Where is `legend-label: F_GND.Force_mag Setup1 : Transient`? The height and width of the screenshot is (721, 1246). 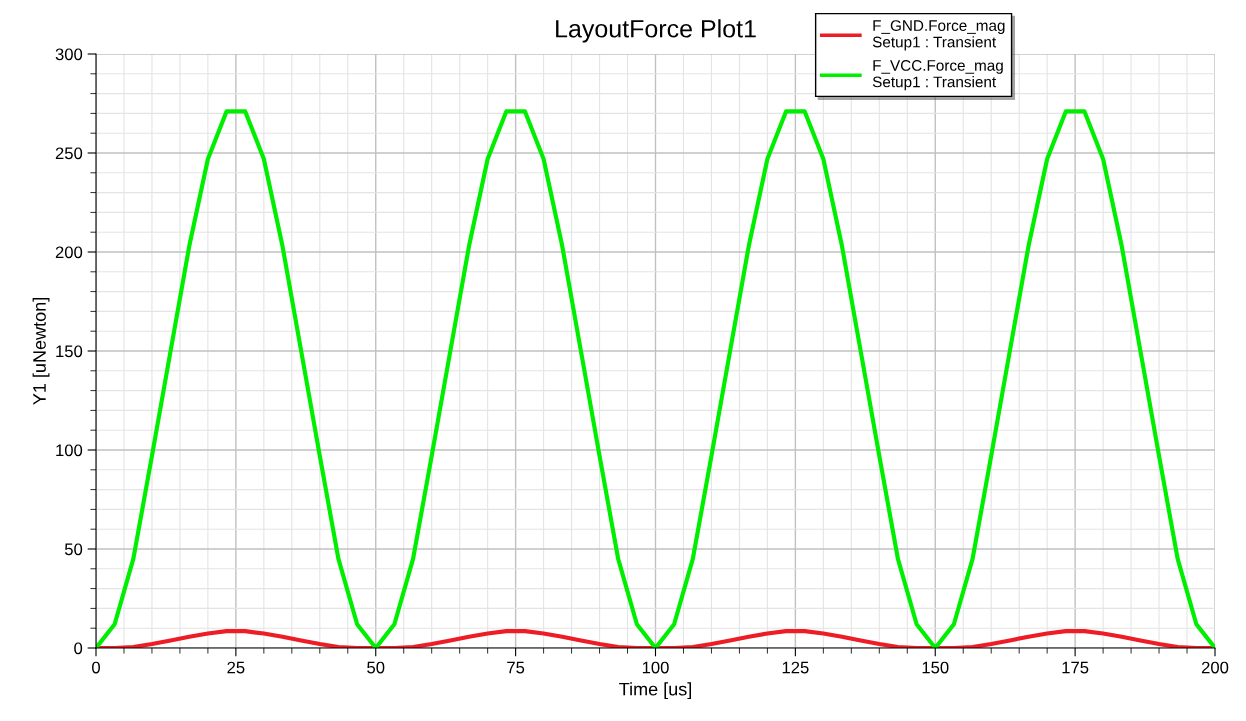
legend-label: F_GND.Force_mag Setup1 : Transient is located at coordinates (938, 35).